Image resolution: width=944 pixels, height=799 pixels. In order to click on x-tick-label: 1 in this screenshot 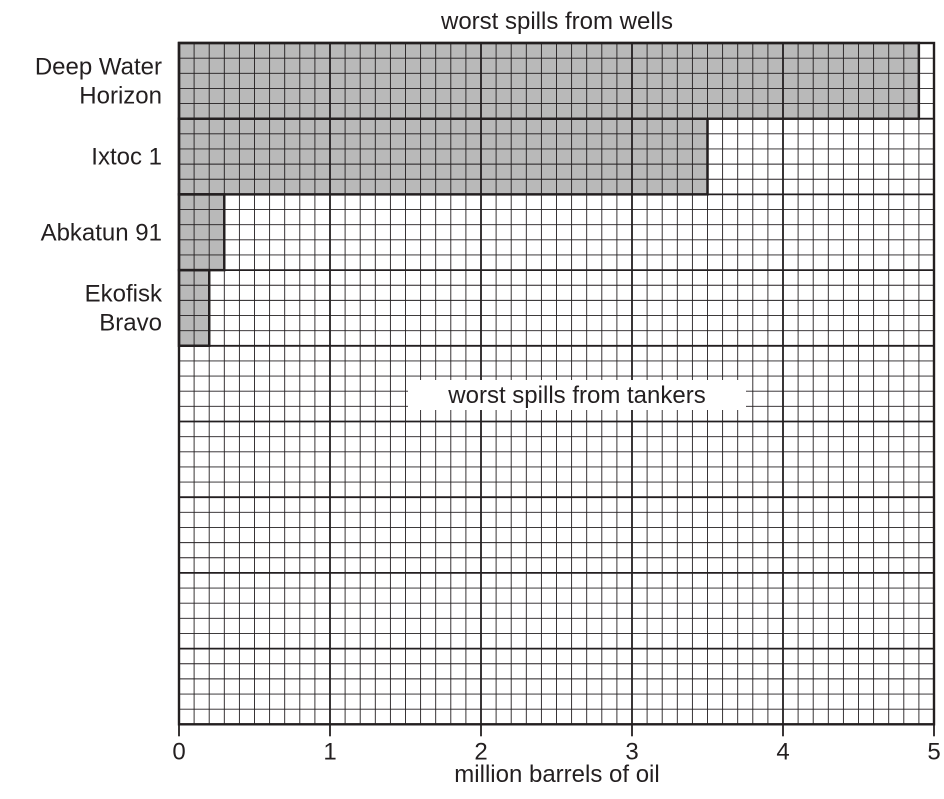, I will do `click(329, 751)`.